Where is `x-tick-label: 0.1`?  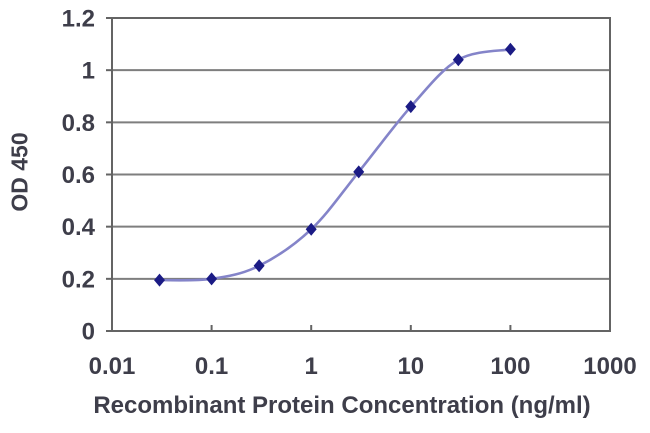
x-tick-label: 0.1 is located at coordinates (211, 366).